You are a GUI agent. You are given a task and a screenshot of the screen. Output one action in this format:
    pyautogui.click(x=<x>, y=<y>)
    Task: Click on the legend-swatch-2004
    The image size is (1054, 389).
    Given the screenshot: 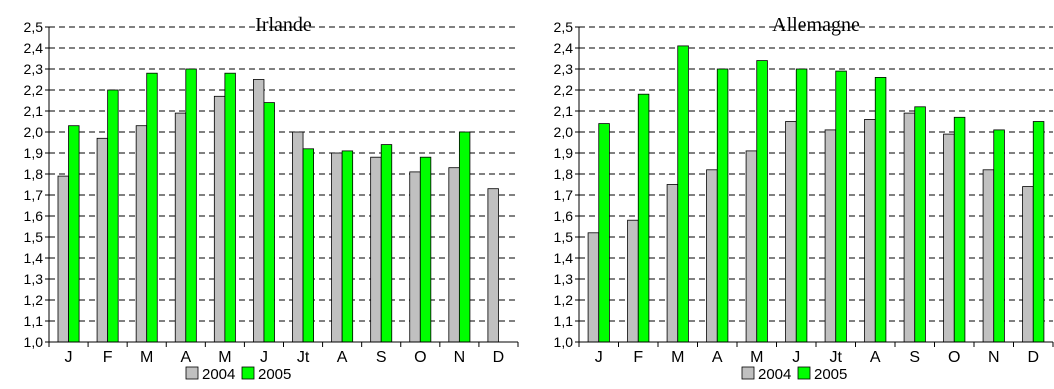 What is the action you would take?
    pyautogui.click(x=192, y=373)
    